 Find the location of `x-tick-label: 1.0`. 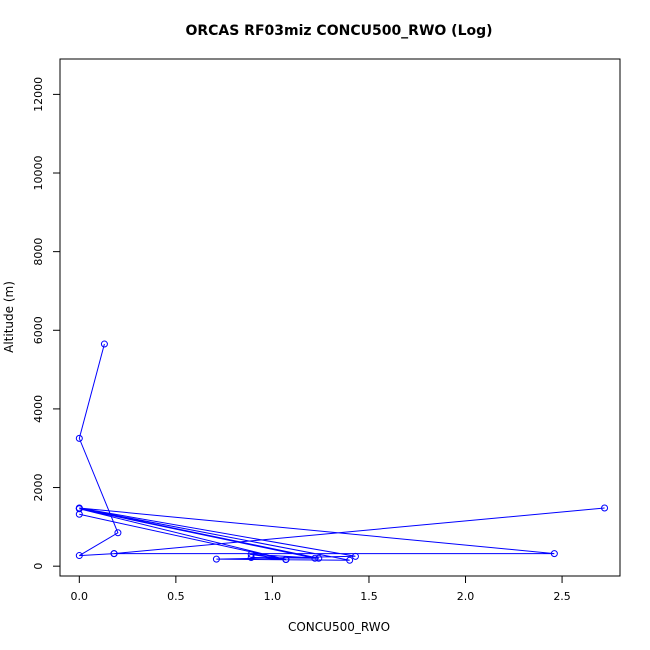

x-tick-label: 1.0 is located at coordinates (273, 596).